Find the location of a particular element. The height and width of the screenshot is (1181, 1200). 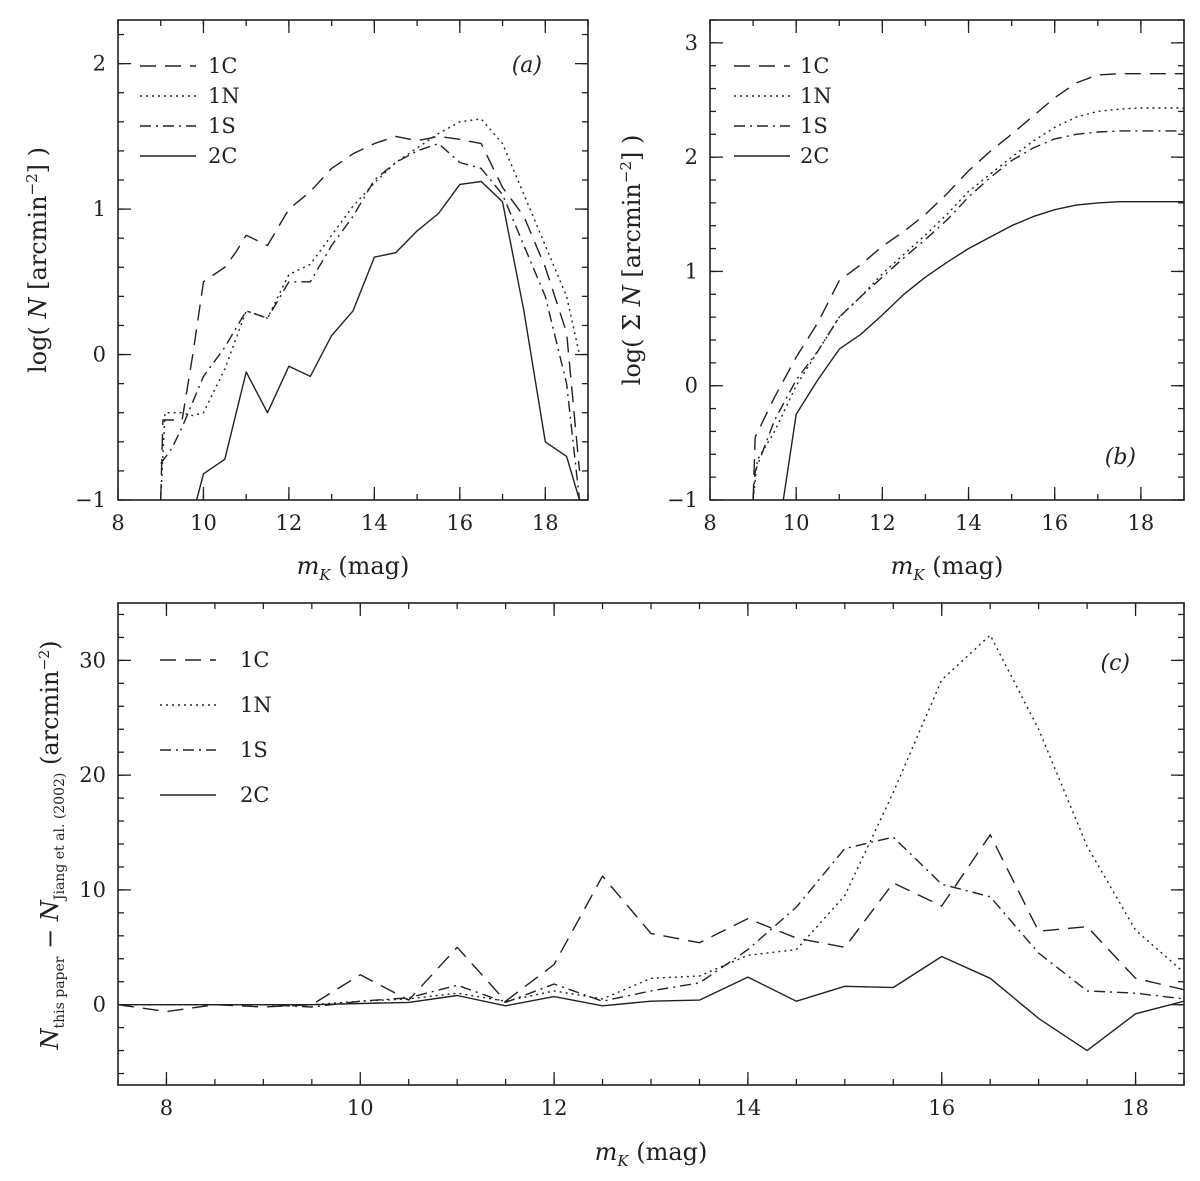

panel-a-lines is located at coordinates (370, 309).